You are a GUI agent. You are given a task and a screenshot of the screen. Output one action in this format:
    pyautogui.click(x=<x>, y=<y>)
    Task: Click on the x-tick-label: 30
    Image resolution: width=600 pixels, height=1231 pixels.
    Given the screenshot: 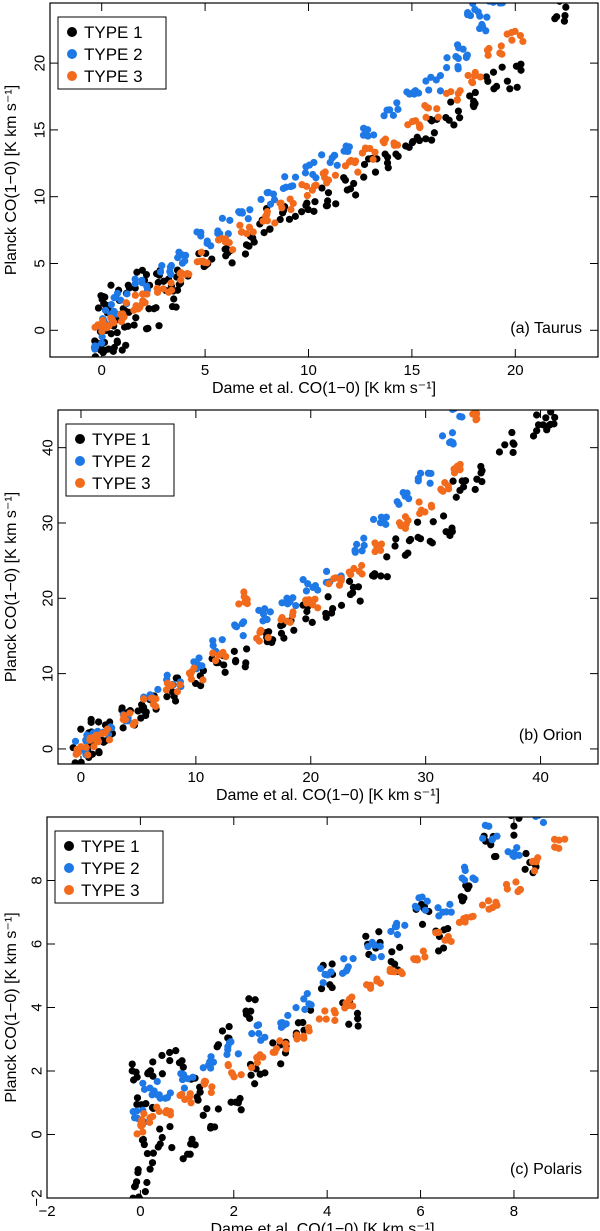 What is the action you would take?
    pyautogui.click(x=425, y=777)
    